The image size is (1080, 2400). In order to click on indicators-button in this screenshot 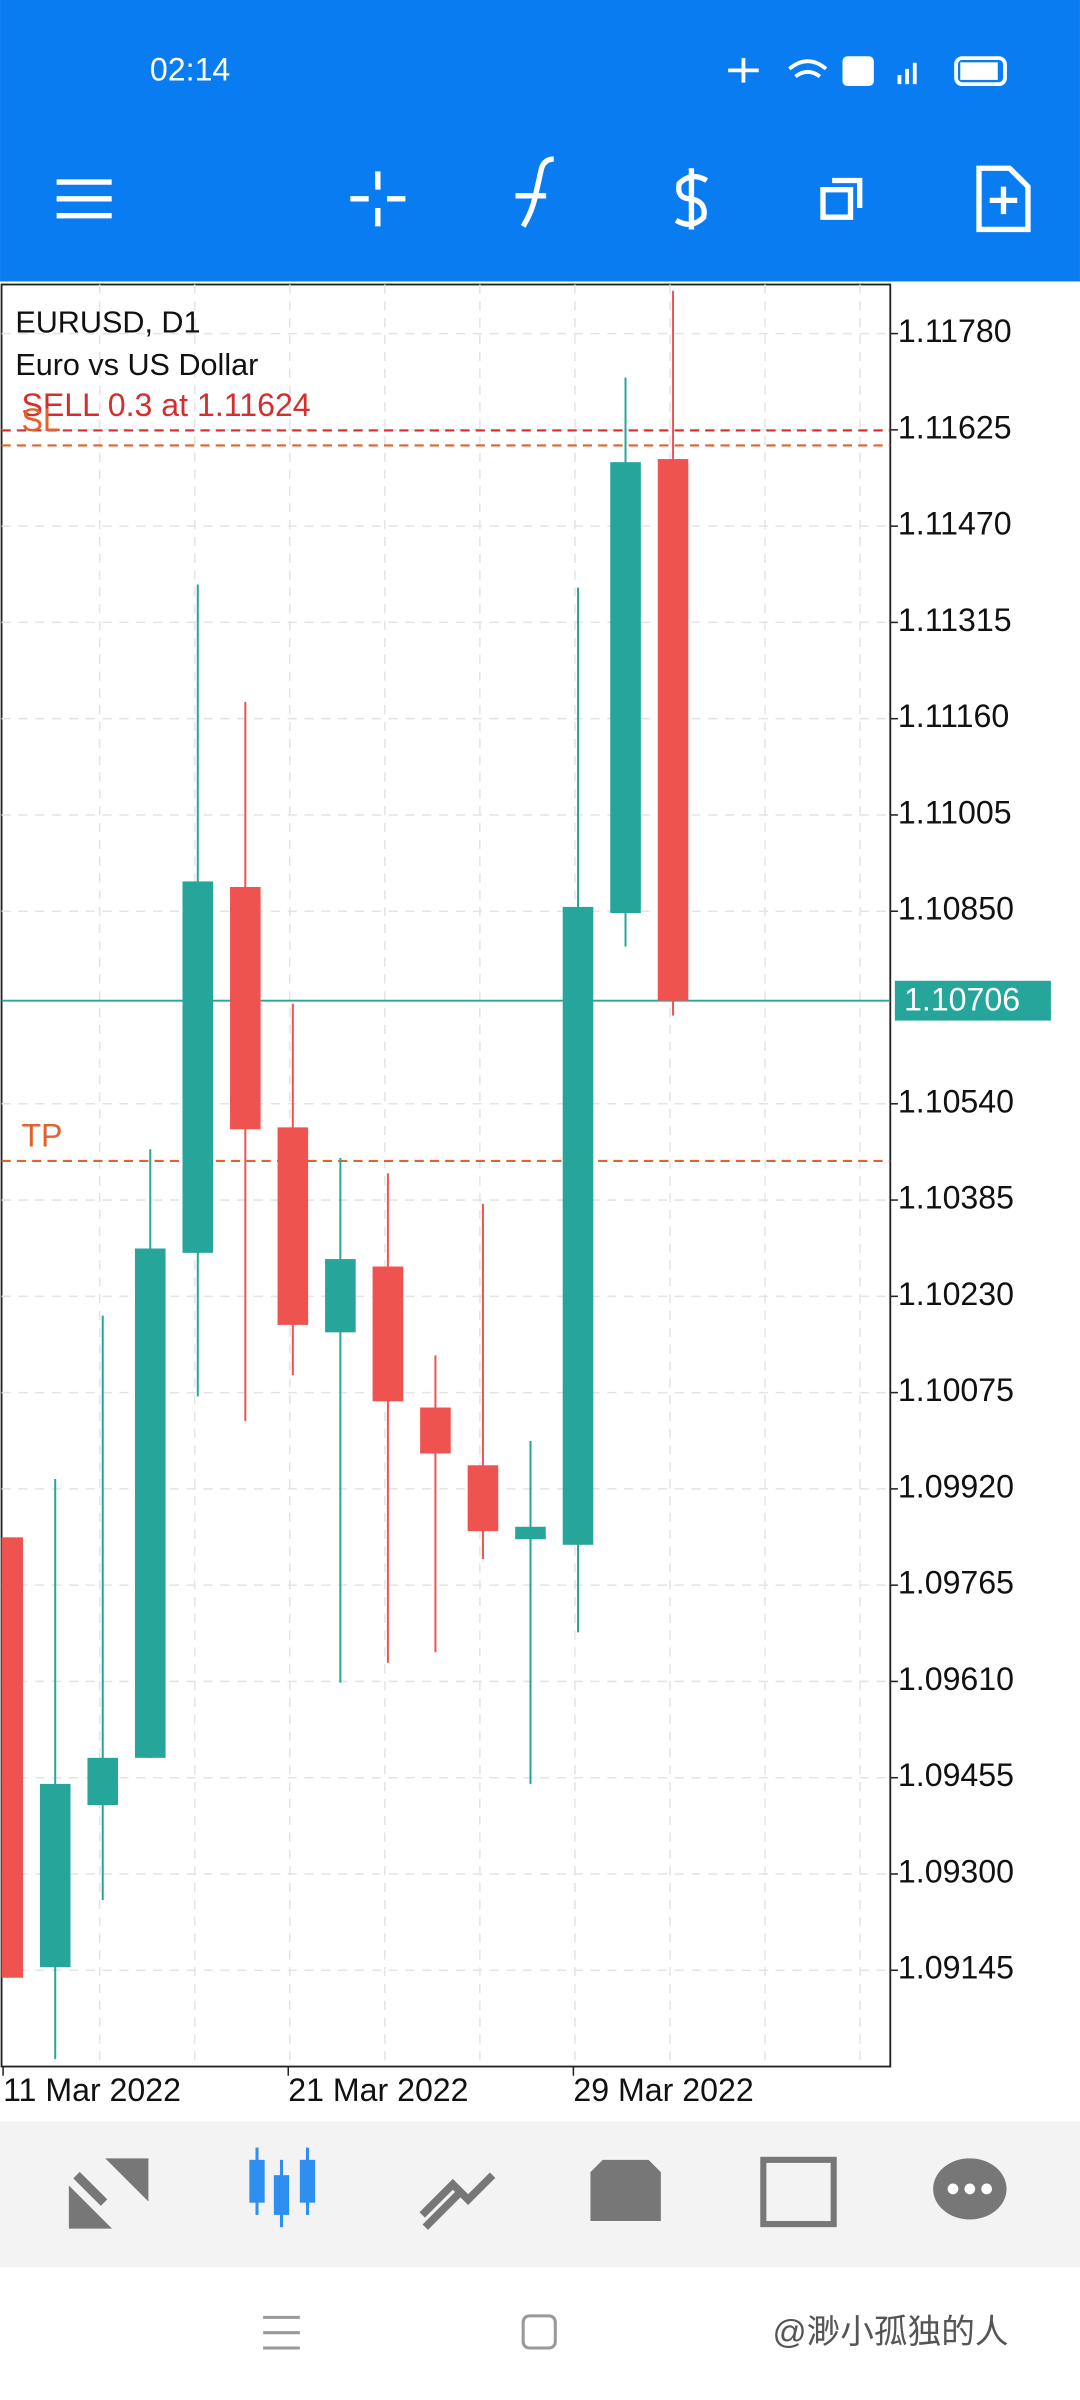, I will do `click(534, 192)`.